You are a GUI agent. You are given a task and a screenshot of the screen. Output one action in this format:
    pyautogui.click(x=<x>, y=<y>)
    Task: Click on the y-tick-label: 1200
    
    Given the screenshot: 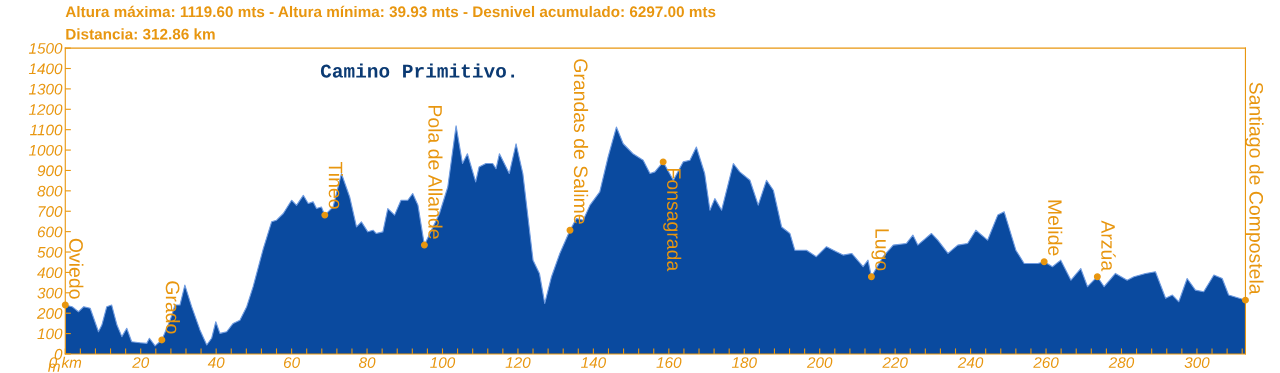 What is the action you would take?
    pyautogui.click(x=45, y=109)
    